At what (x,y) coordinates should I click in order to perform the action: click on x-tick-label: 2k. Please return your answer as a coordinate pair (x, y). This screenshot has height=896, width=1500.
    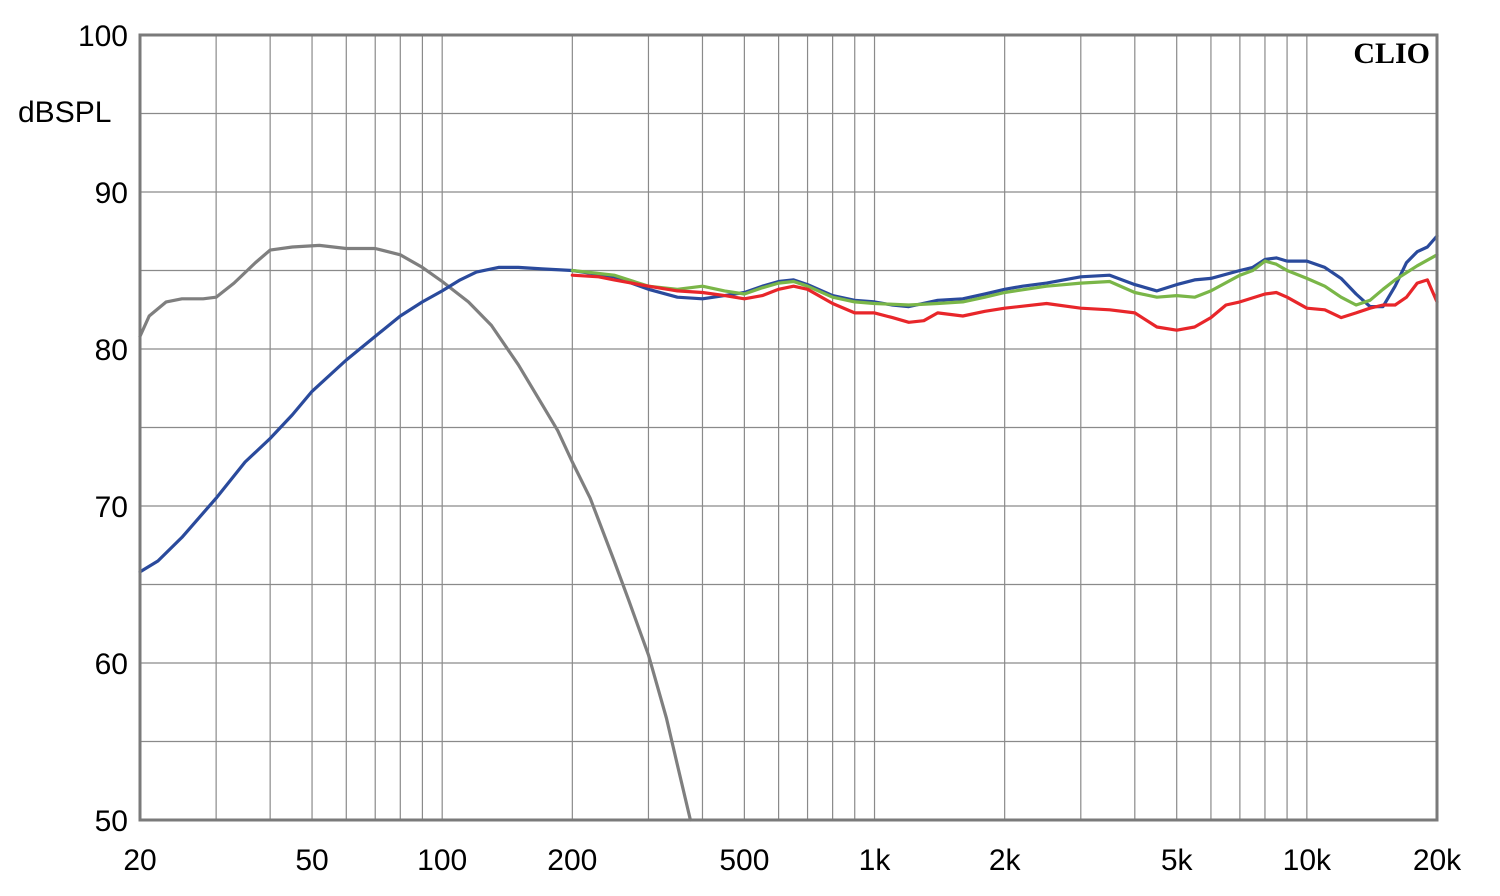
    Looking at the image, I should click on (1005, 860).